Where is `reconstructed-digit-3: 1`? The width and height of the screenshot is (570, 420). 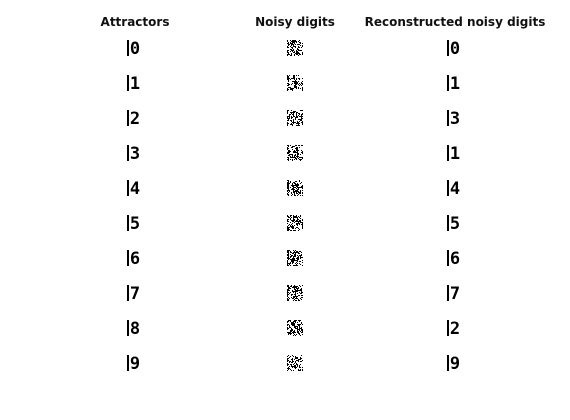
reconstructed-digit-3: 1 is located at coordinates (455, 153).